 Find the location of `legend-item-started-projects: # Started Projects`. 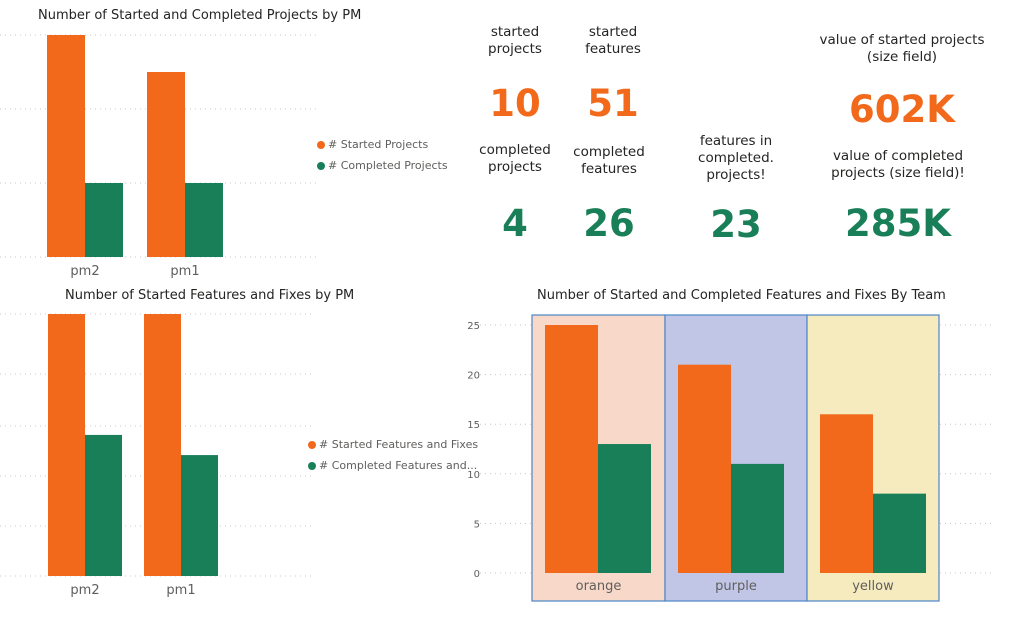

legend-item-started-projects: # Started Projects is located at coordinates (382, 144).